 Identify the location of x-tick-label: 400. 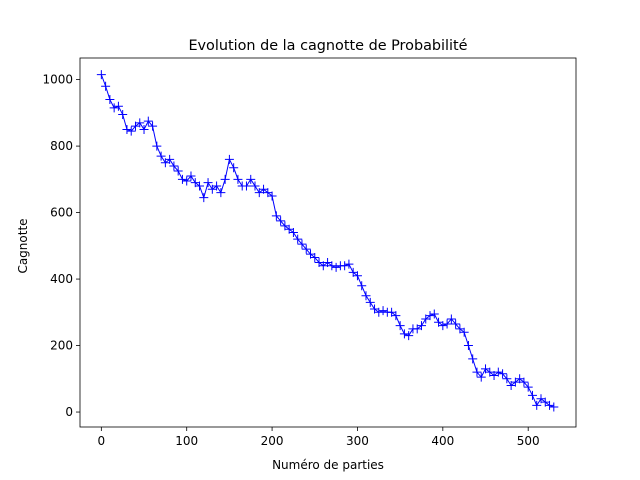
(442, 441).